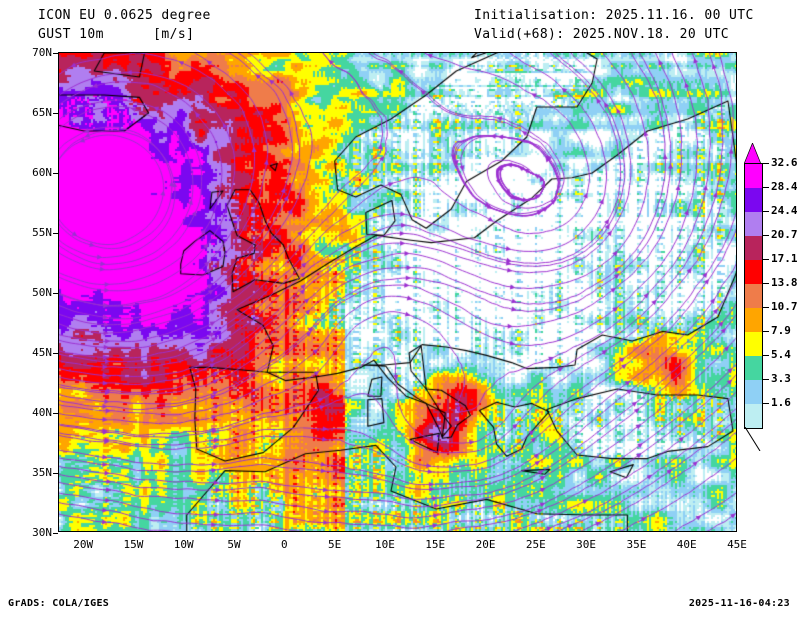  Describe the element at coordinates (586, 544) in the screenshot. I see `x-tick-30E: 30E` at that location.